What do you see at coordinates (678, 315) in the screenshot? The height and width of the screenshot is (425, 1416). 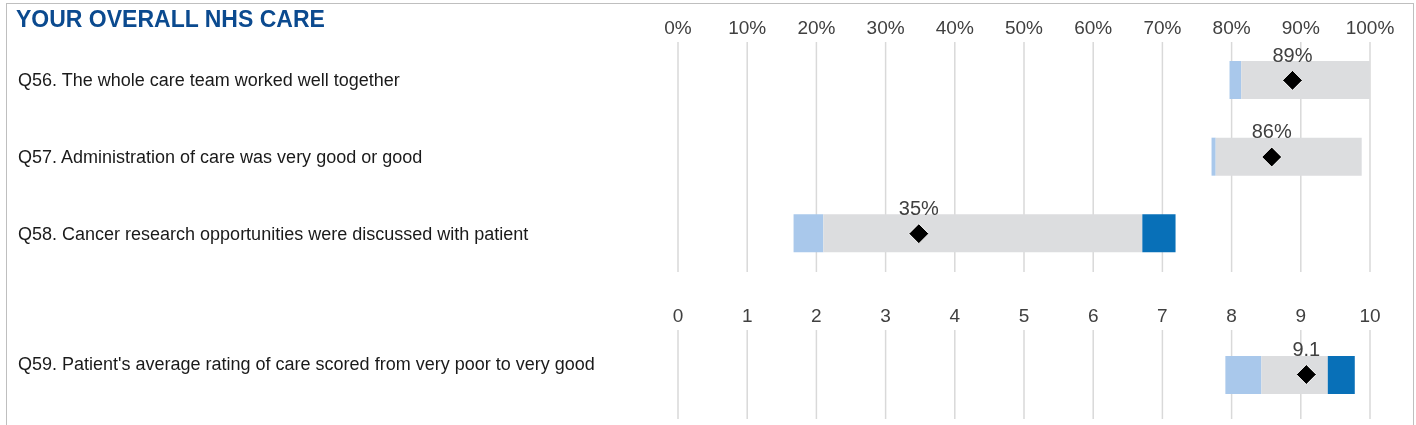 I see `x-tick-label: 0` at bounding box center [678, 315].